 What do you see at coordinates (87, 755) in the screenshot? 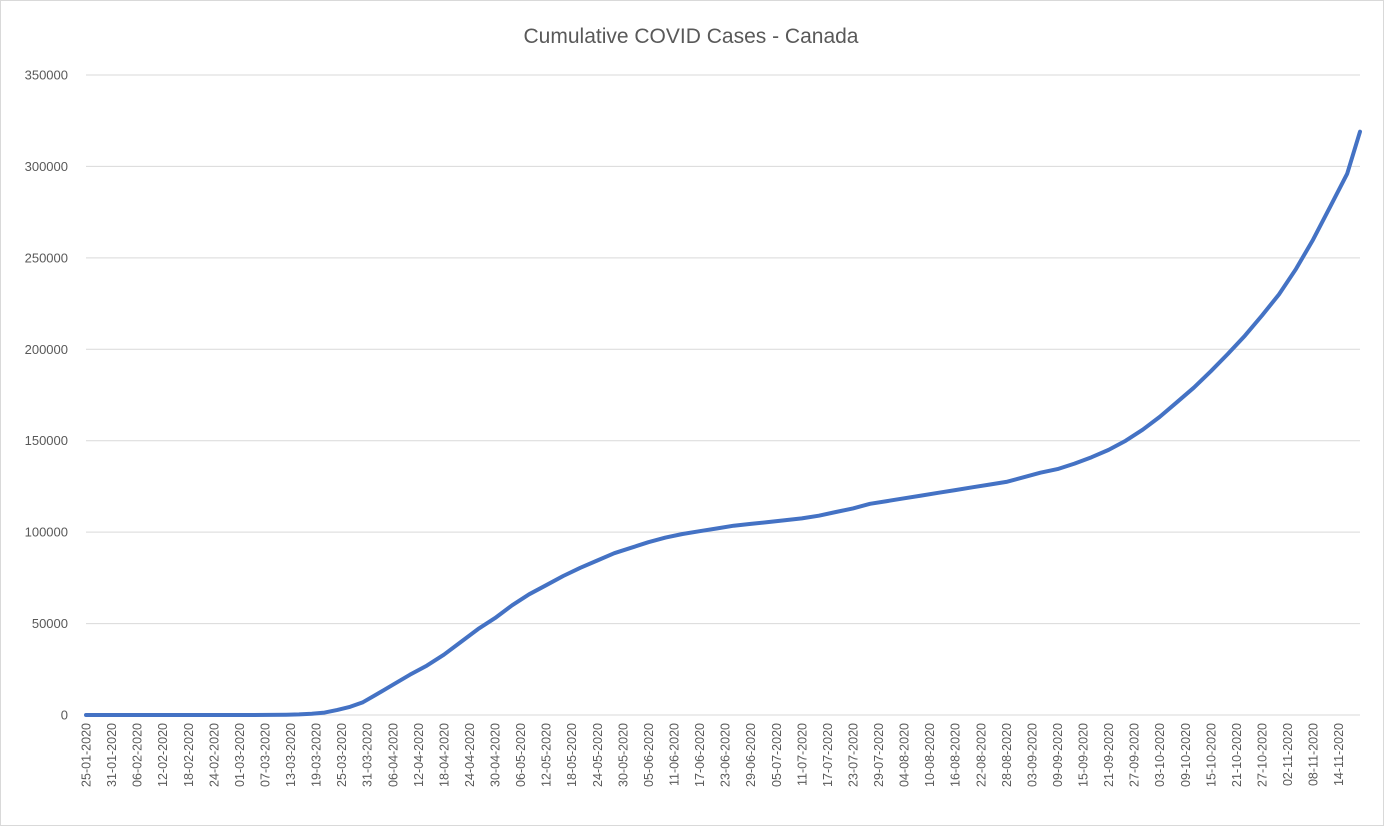
I see `x-tick-label: 25-01-2020` at bounding box center [87, 755].